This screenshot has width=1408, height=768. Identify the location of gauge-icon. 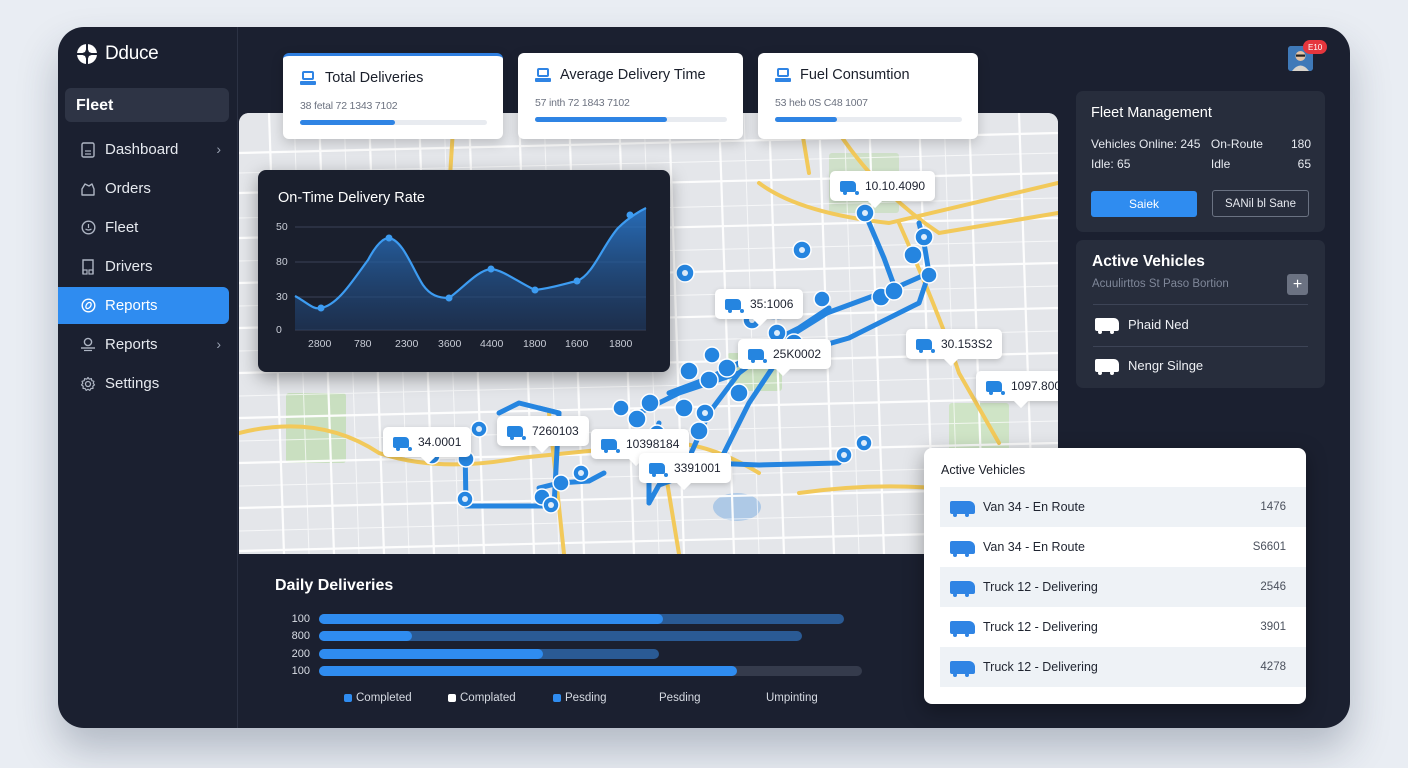
(88, 228).